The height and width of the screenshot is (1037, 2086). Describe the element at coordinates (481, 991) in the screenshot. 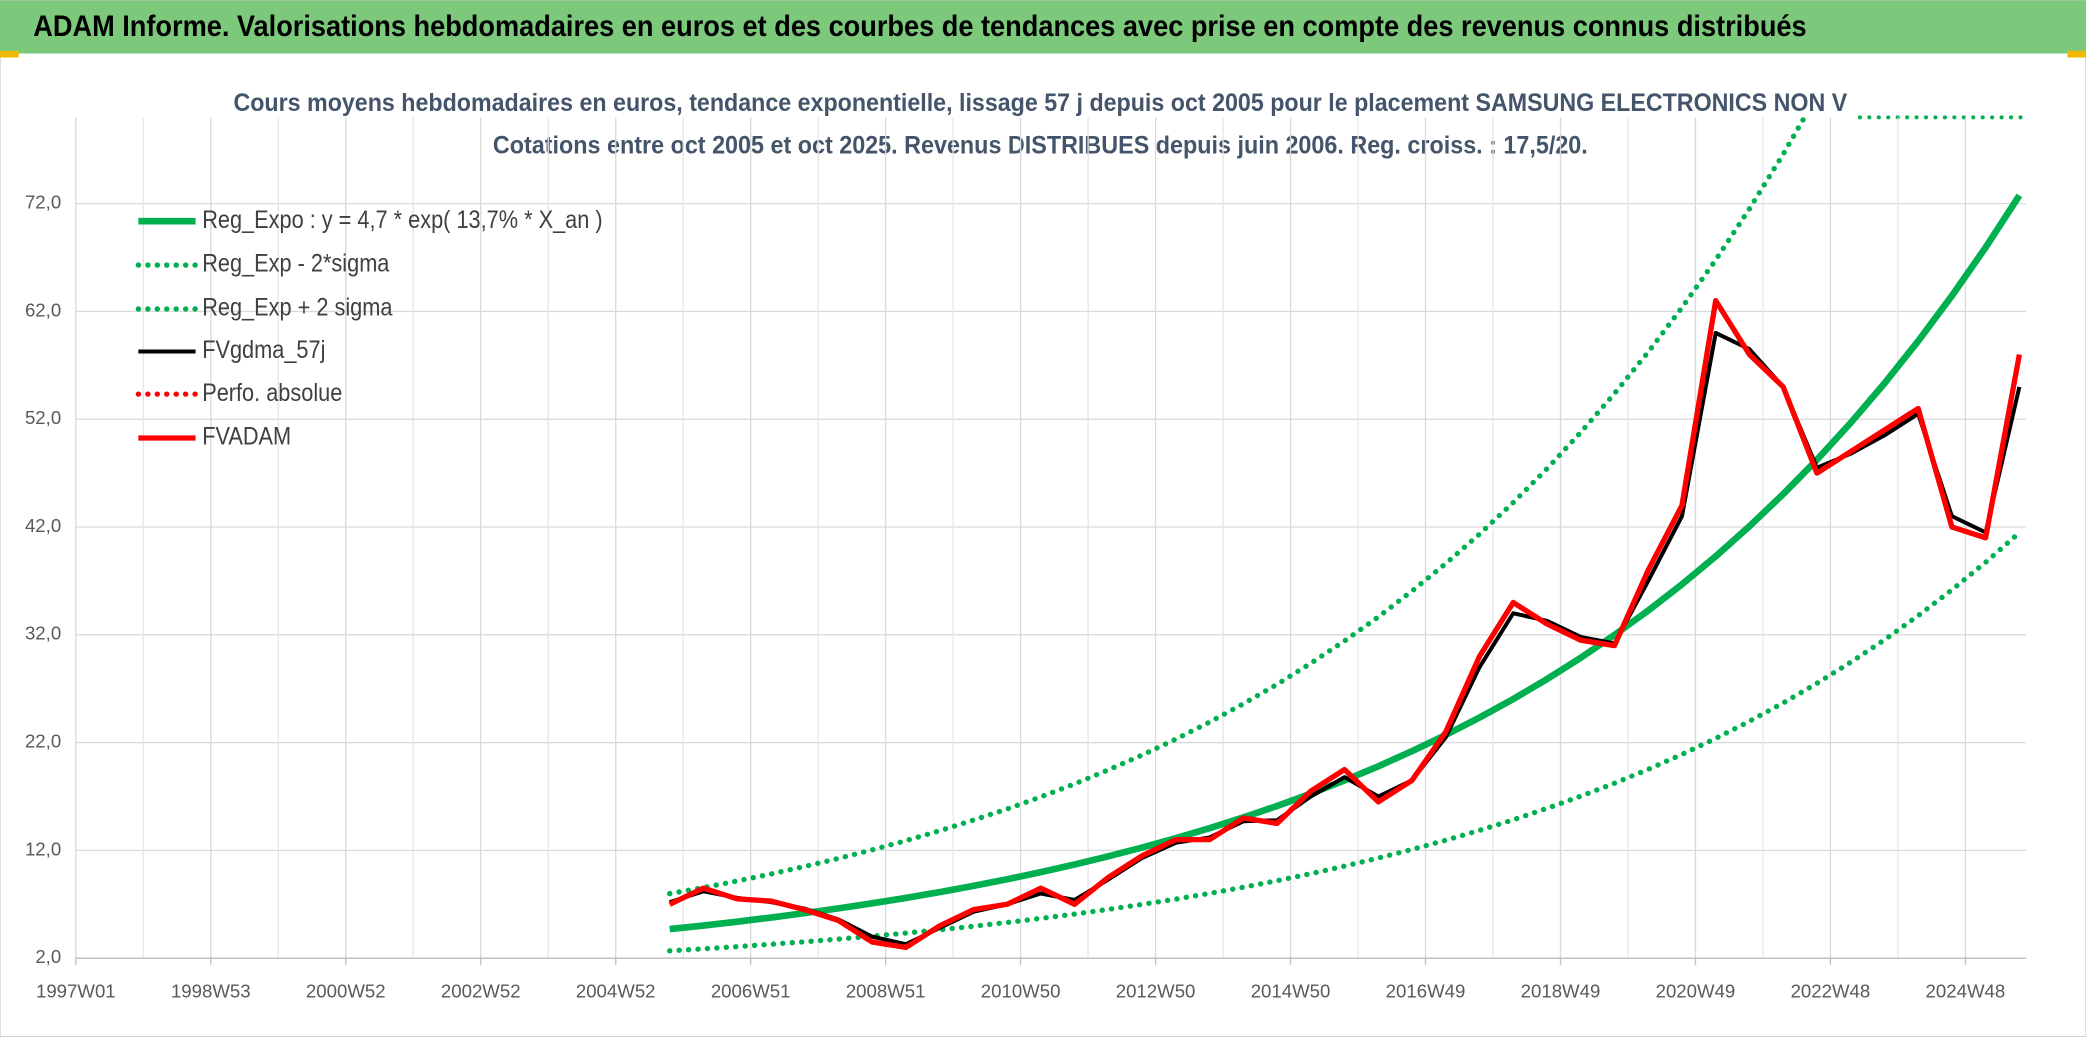

I see `x-tick-label: 2002W52` at that location.